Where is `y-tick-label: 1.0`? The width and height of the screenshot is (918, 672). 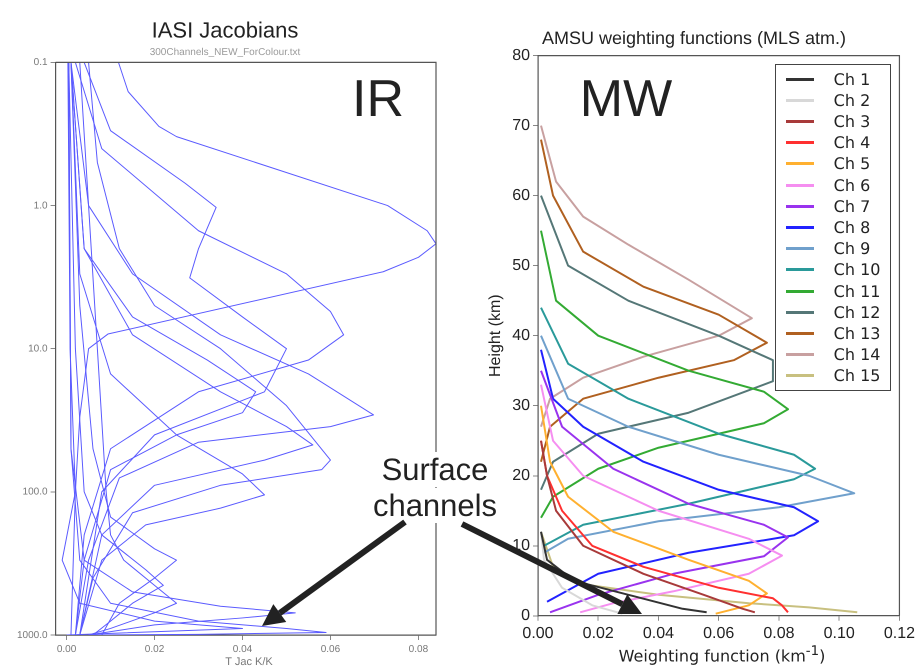 y-tick-label: 1.0 is located at coordinates (41, 206).